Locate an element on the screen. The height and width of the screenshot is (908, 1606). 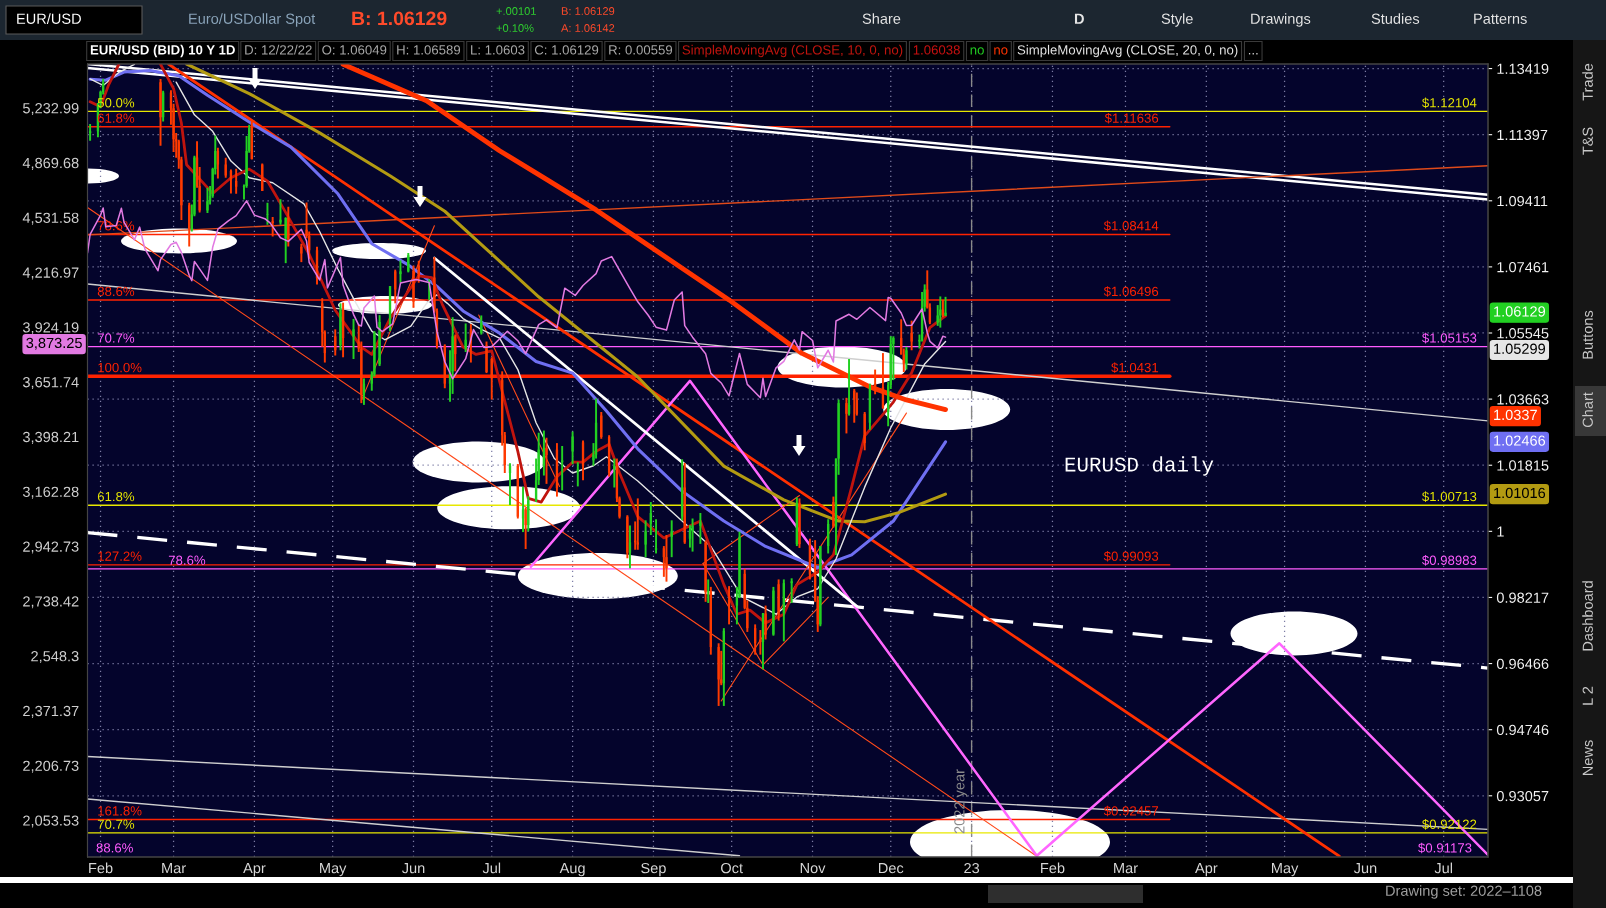
text: Studies is located at coordinates (1395, 18).